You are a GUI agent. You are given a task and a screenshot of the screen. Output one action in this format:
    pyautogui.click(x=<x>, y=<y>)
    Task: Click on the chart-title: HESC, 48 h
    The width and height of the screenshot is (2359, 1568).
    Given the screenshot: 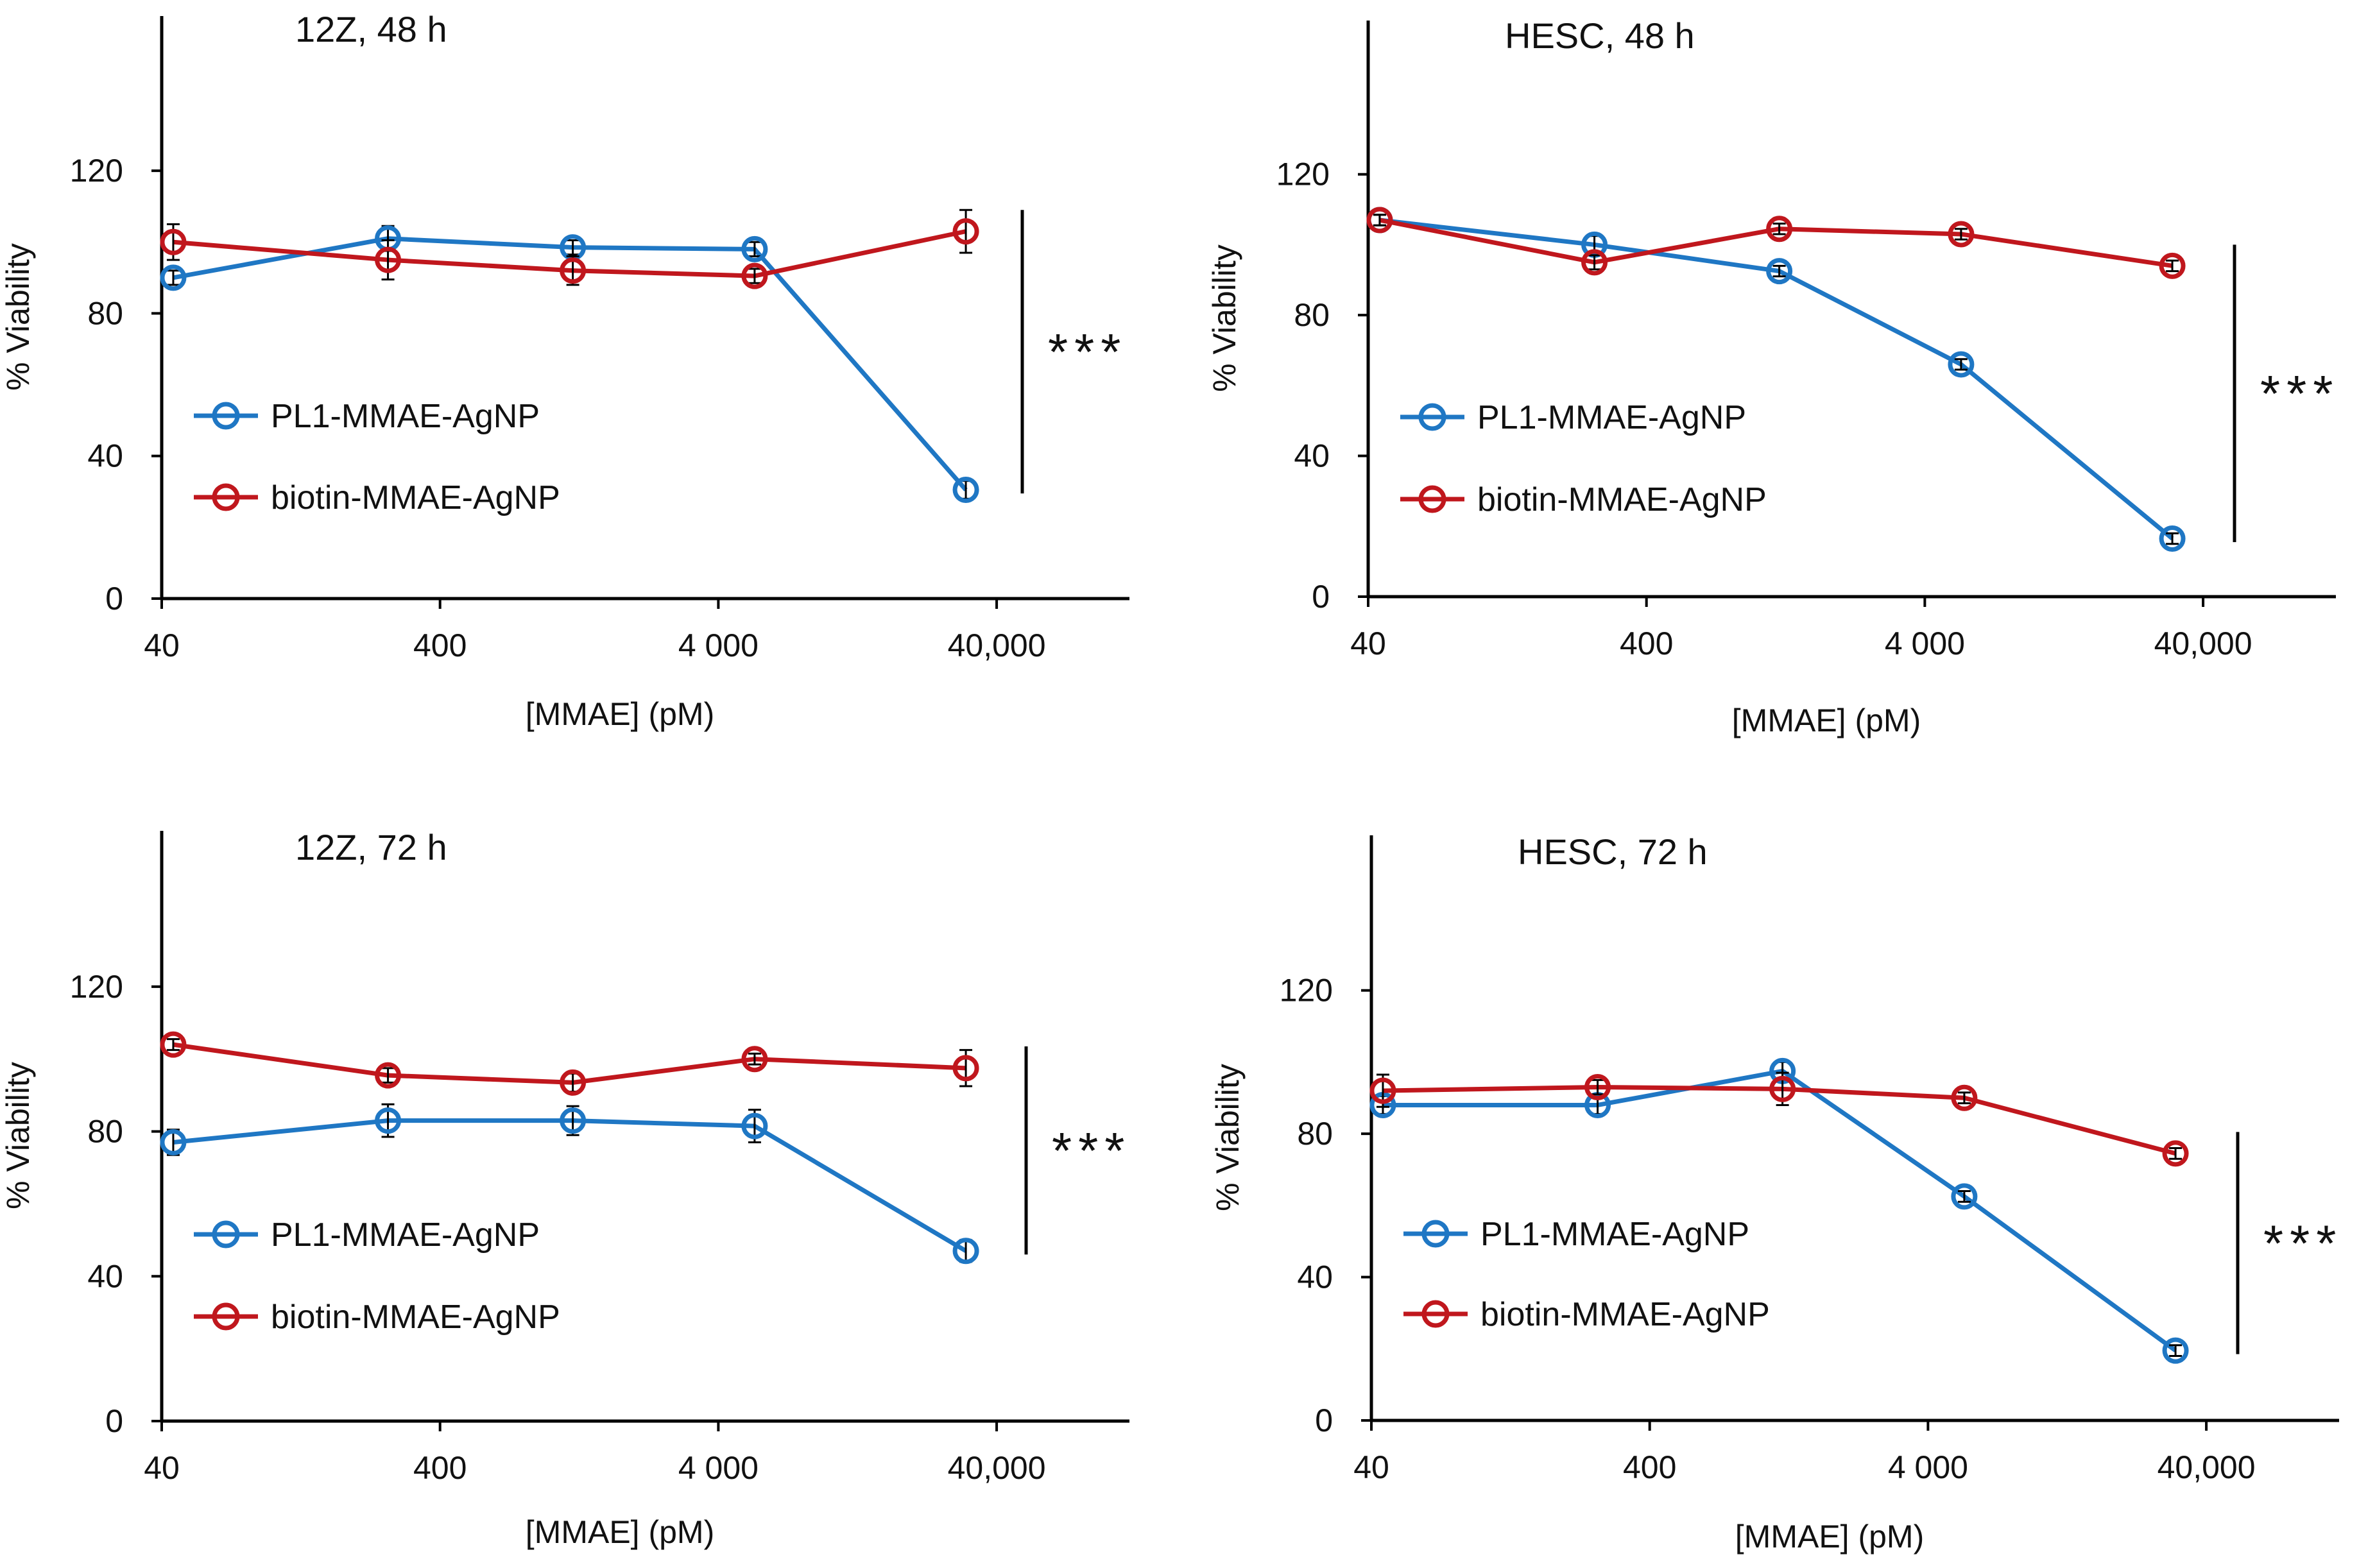 What is the action you would take?
    pyautogui.click(x=1600, y=35)
    